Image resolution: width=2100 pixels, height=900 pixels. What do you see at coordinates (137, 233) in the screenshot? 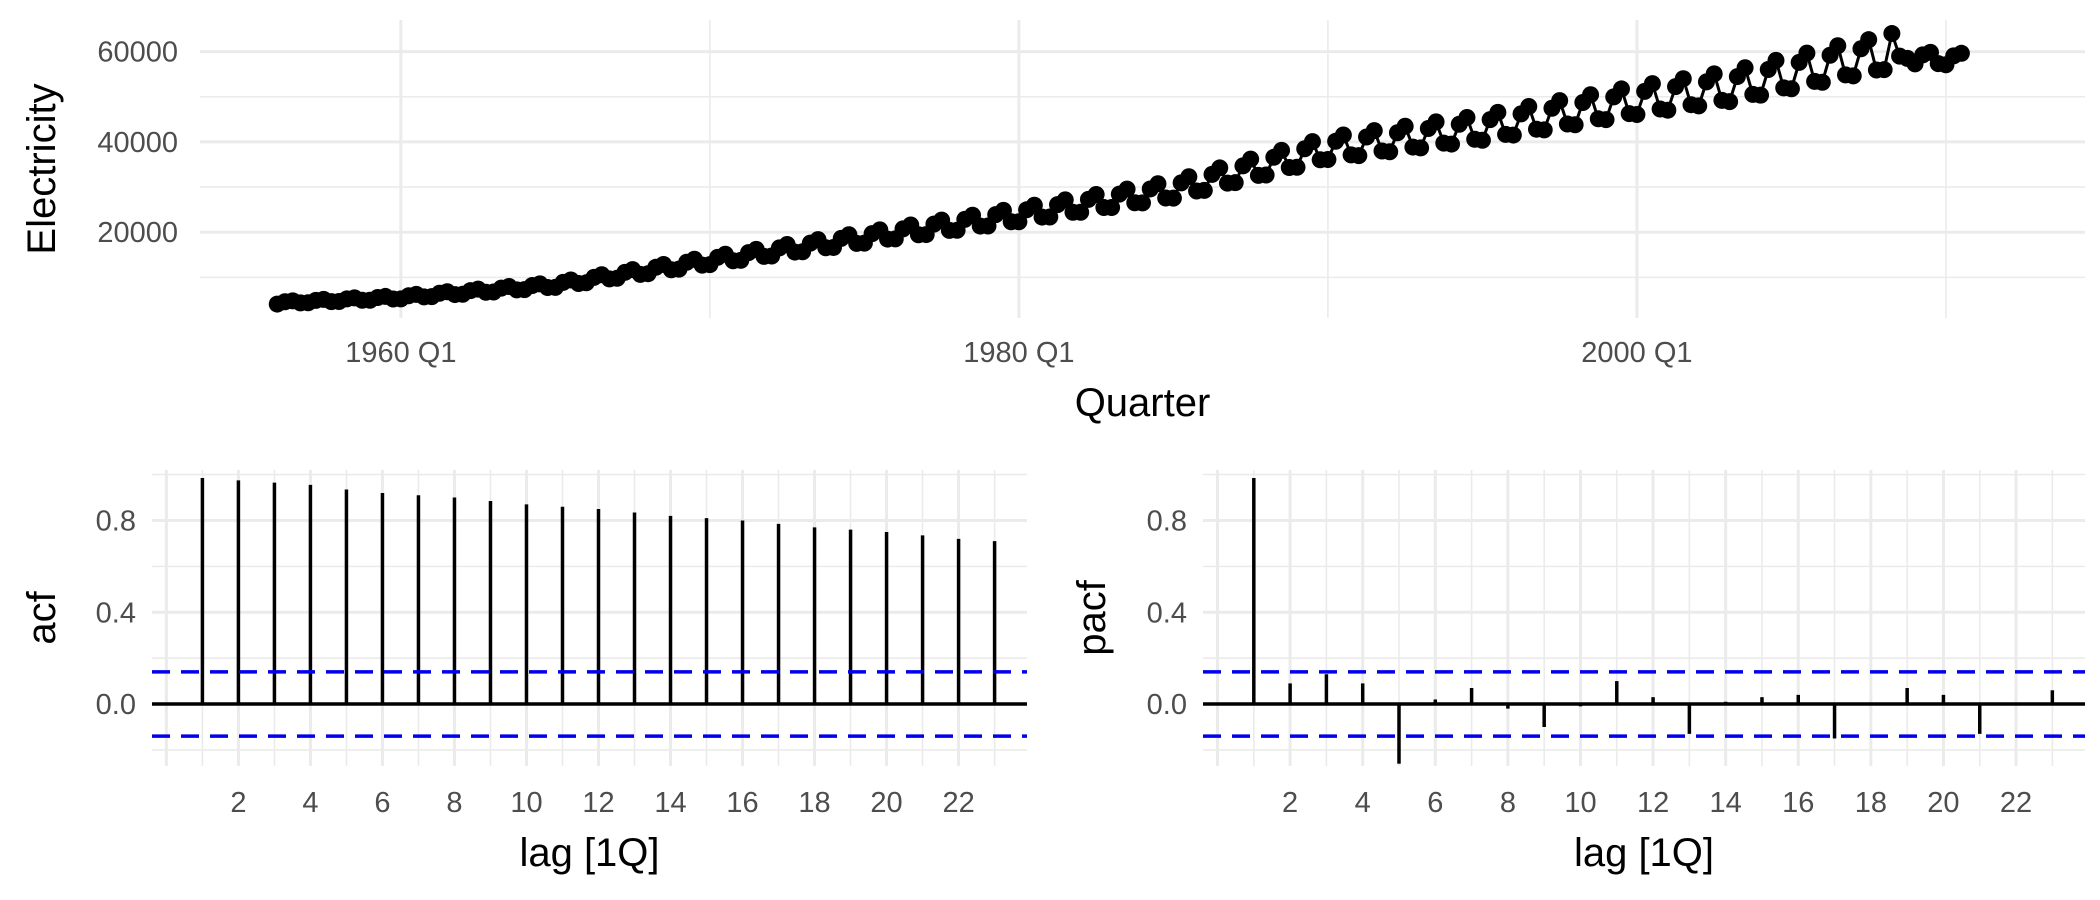
I see `y-tick-label: 20000` at bounding box center [137, 233].